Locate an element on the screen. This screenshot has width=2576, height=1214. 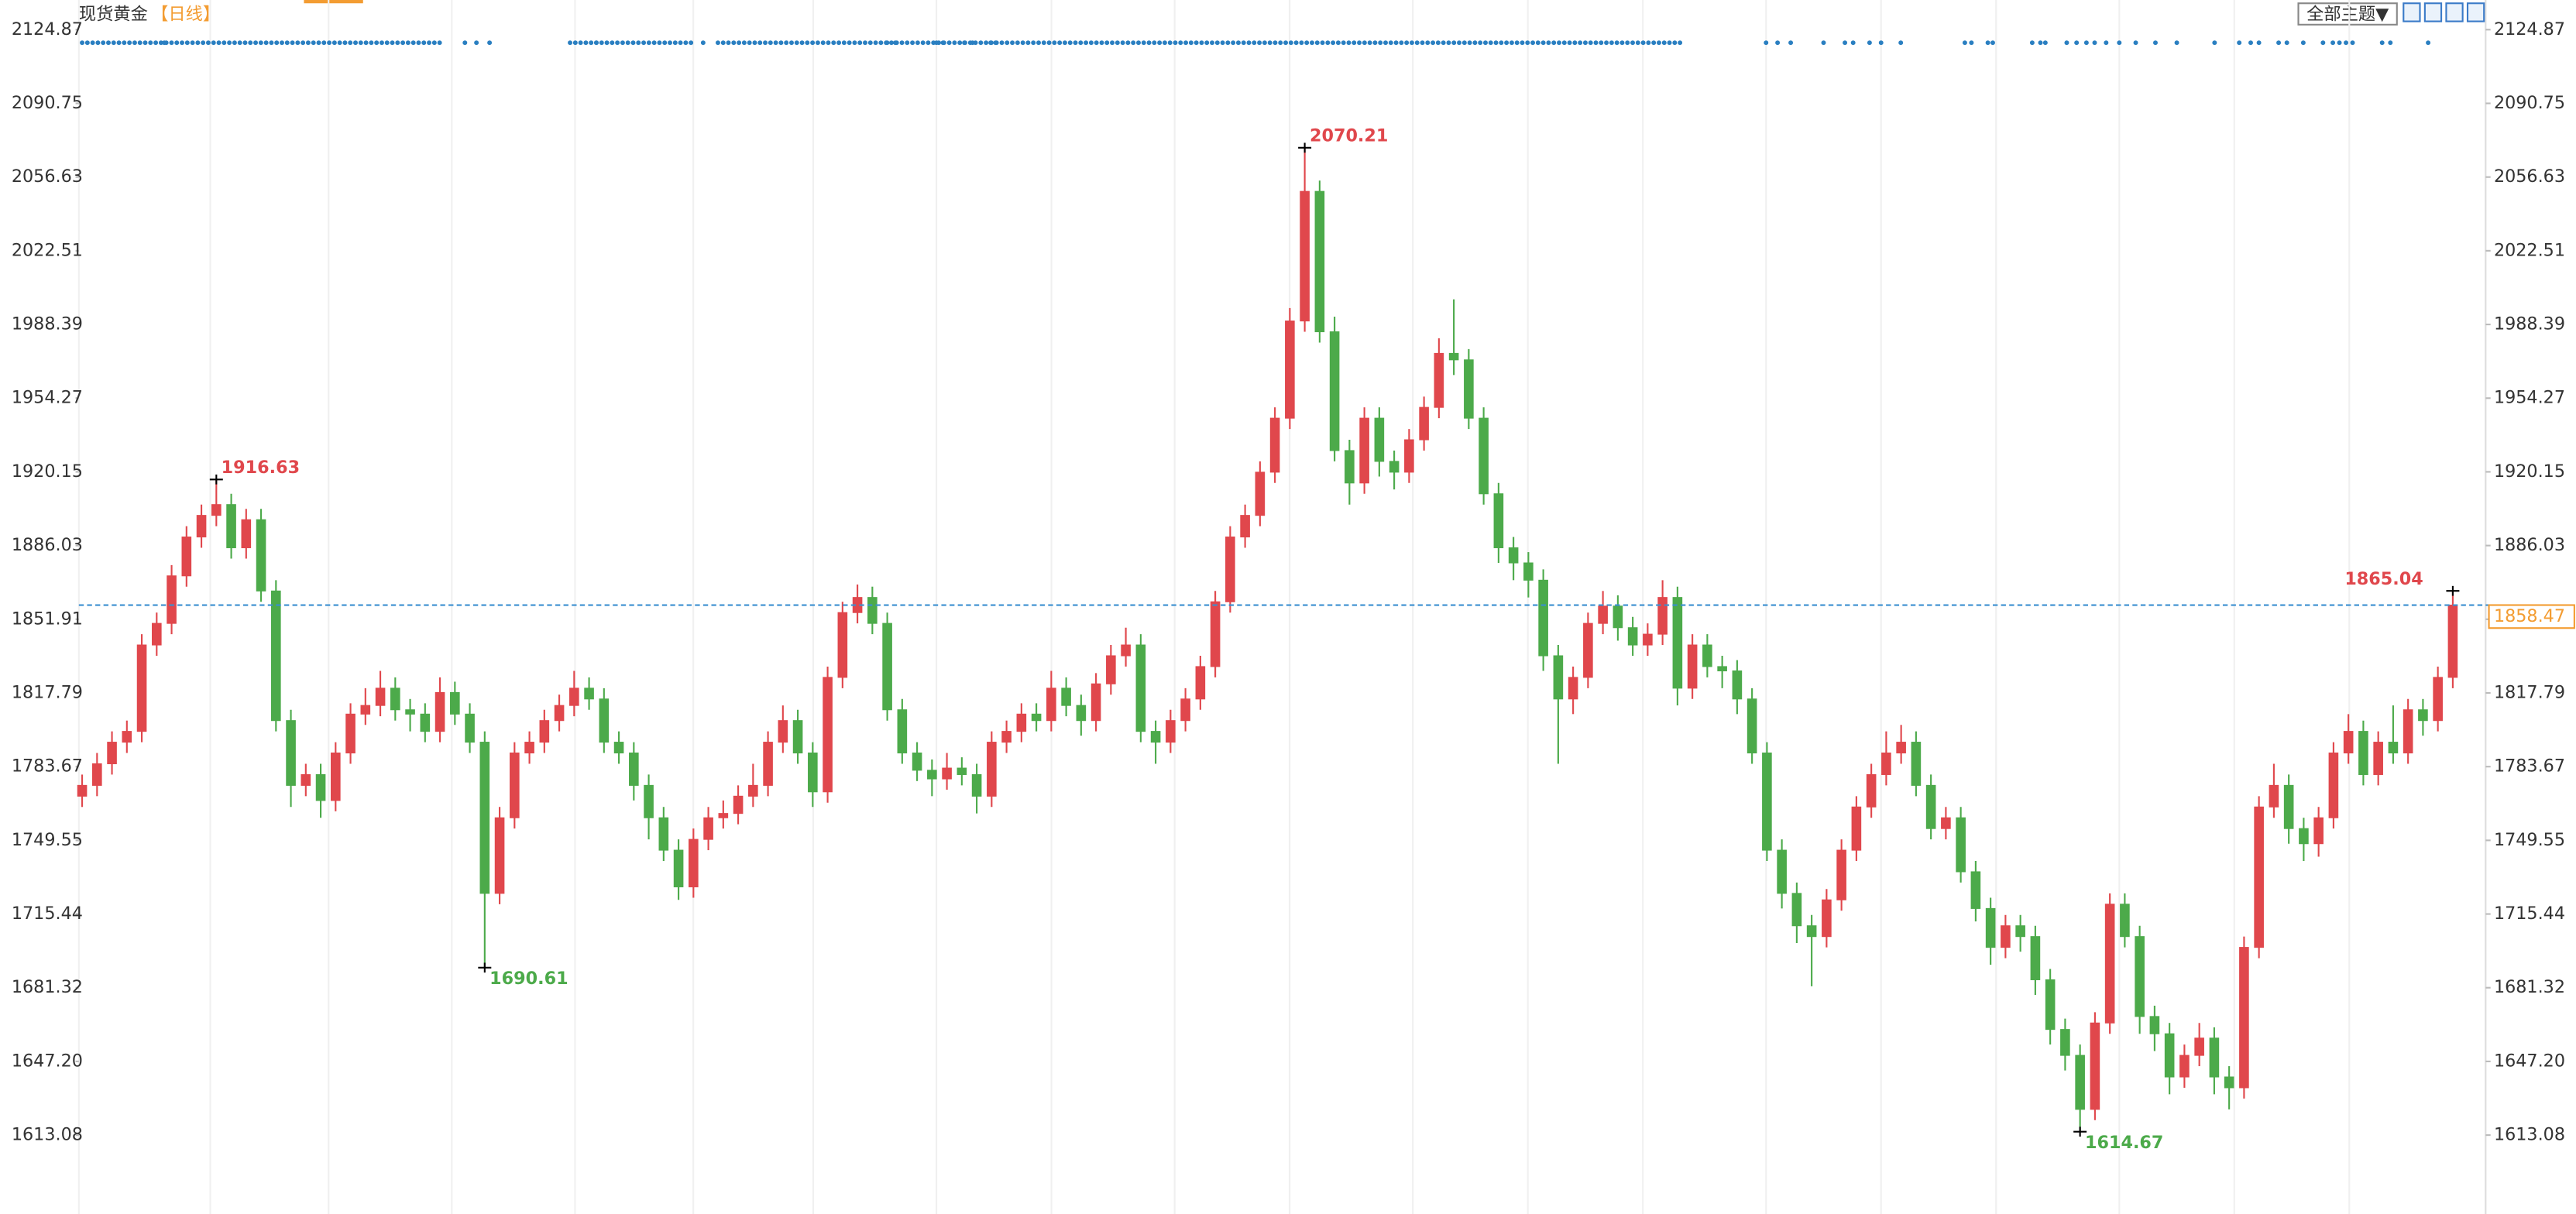
y-tick-label-left: 1715.44 is located at coordinates (47, 914).